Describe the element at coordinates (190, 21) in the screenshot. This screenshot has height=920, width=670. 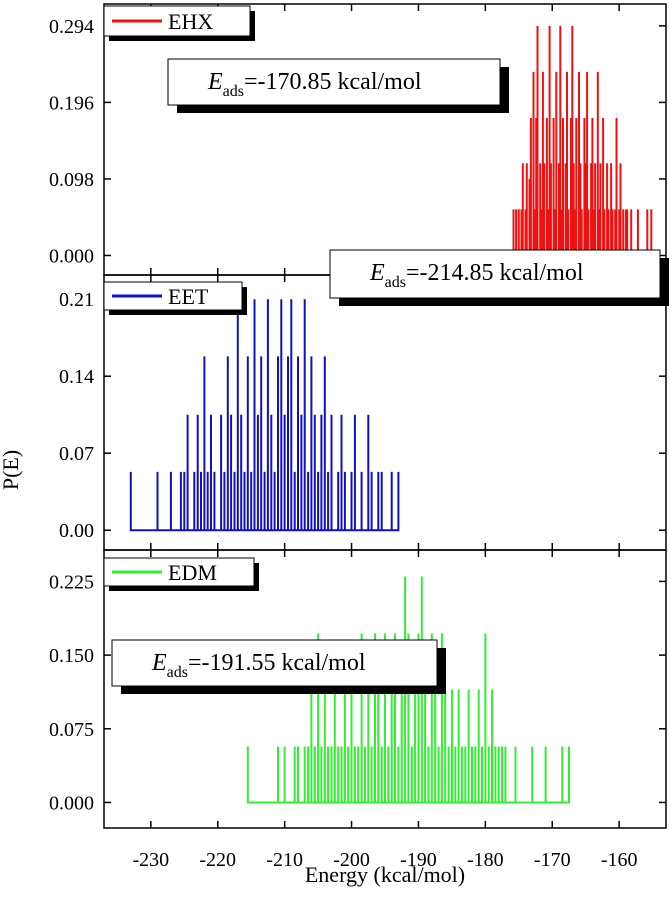
I see `legend-label: EHX` at that location.